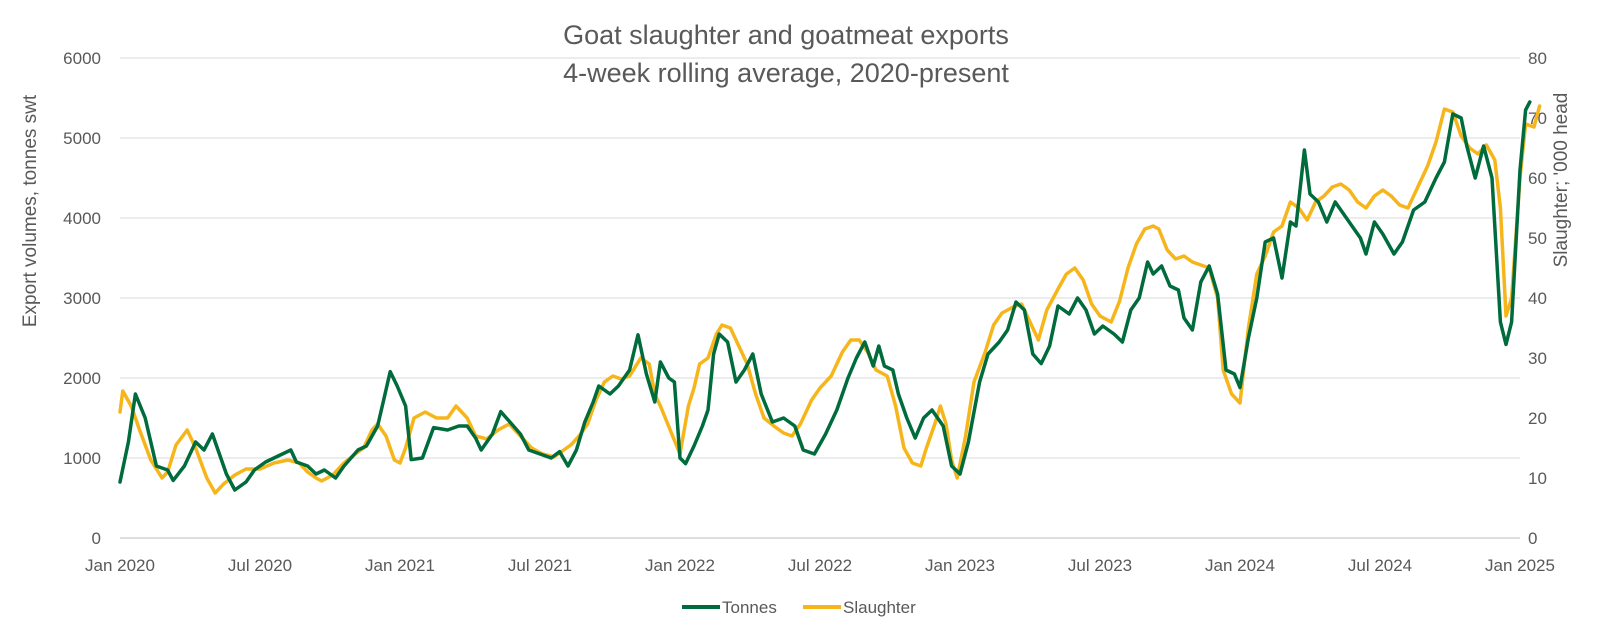 The height and width of the screenshot is (635, 1600). Describe the element at coordinates (1537, 418) in the screenshot. I see `y2-tick-label: 20` at that location.